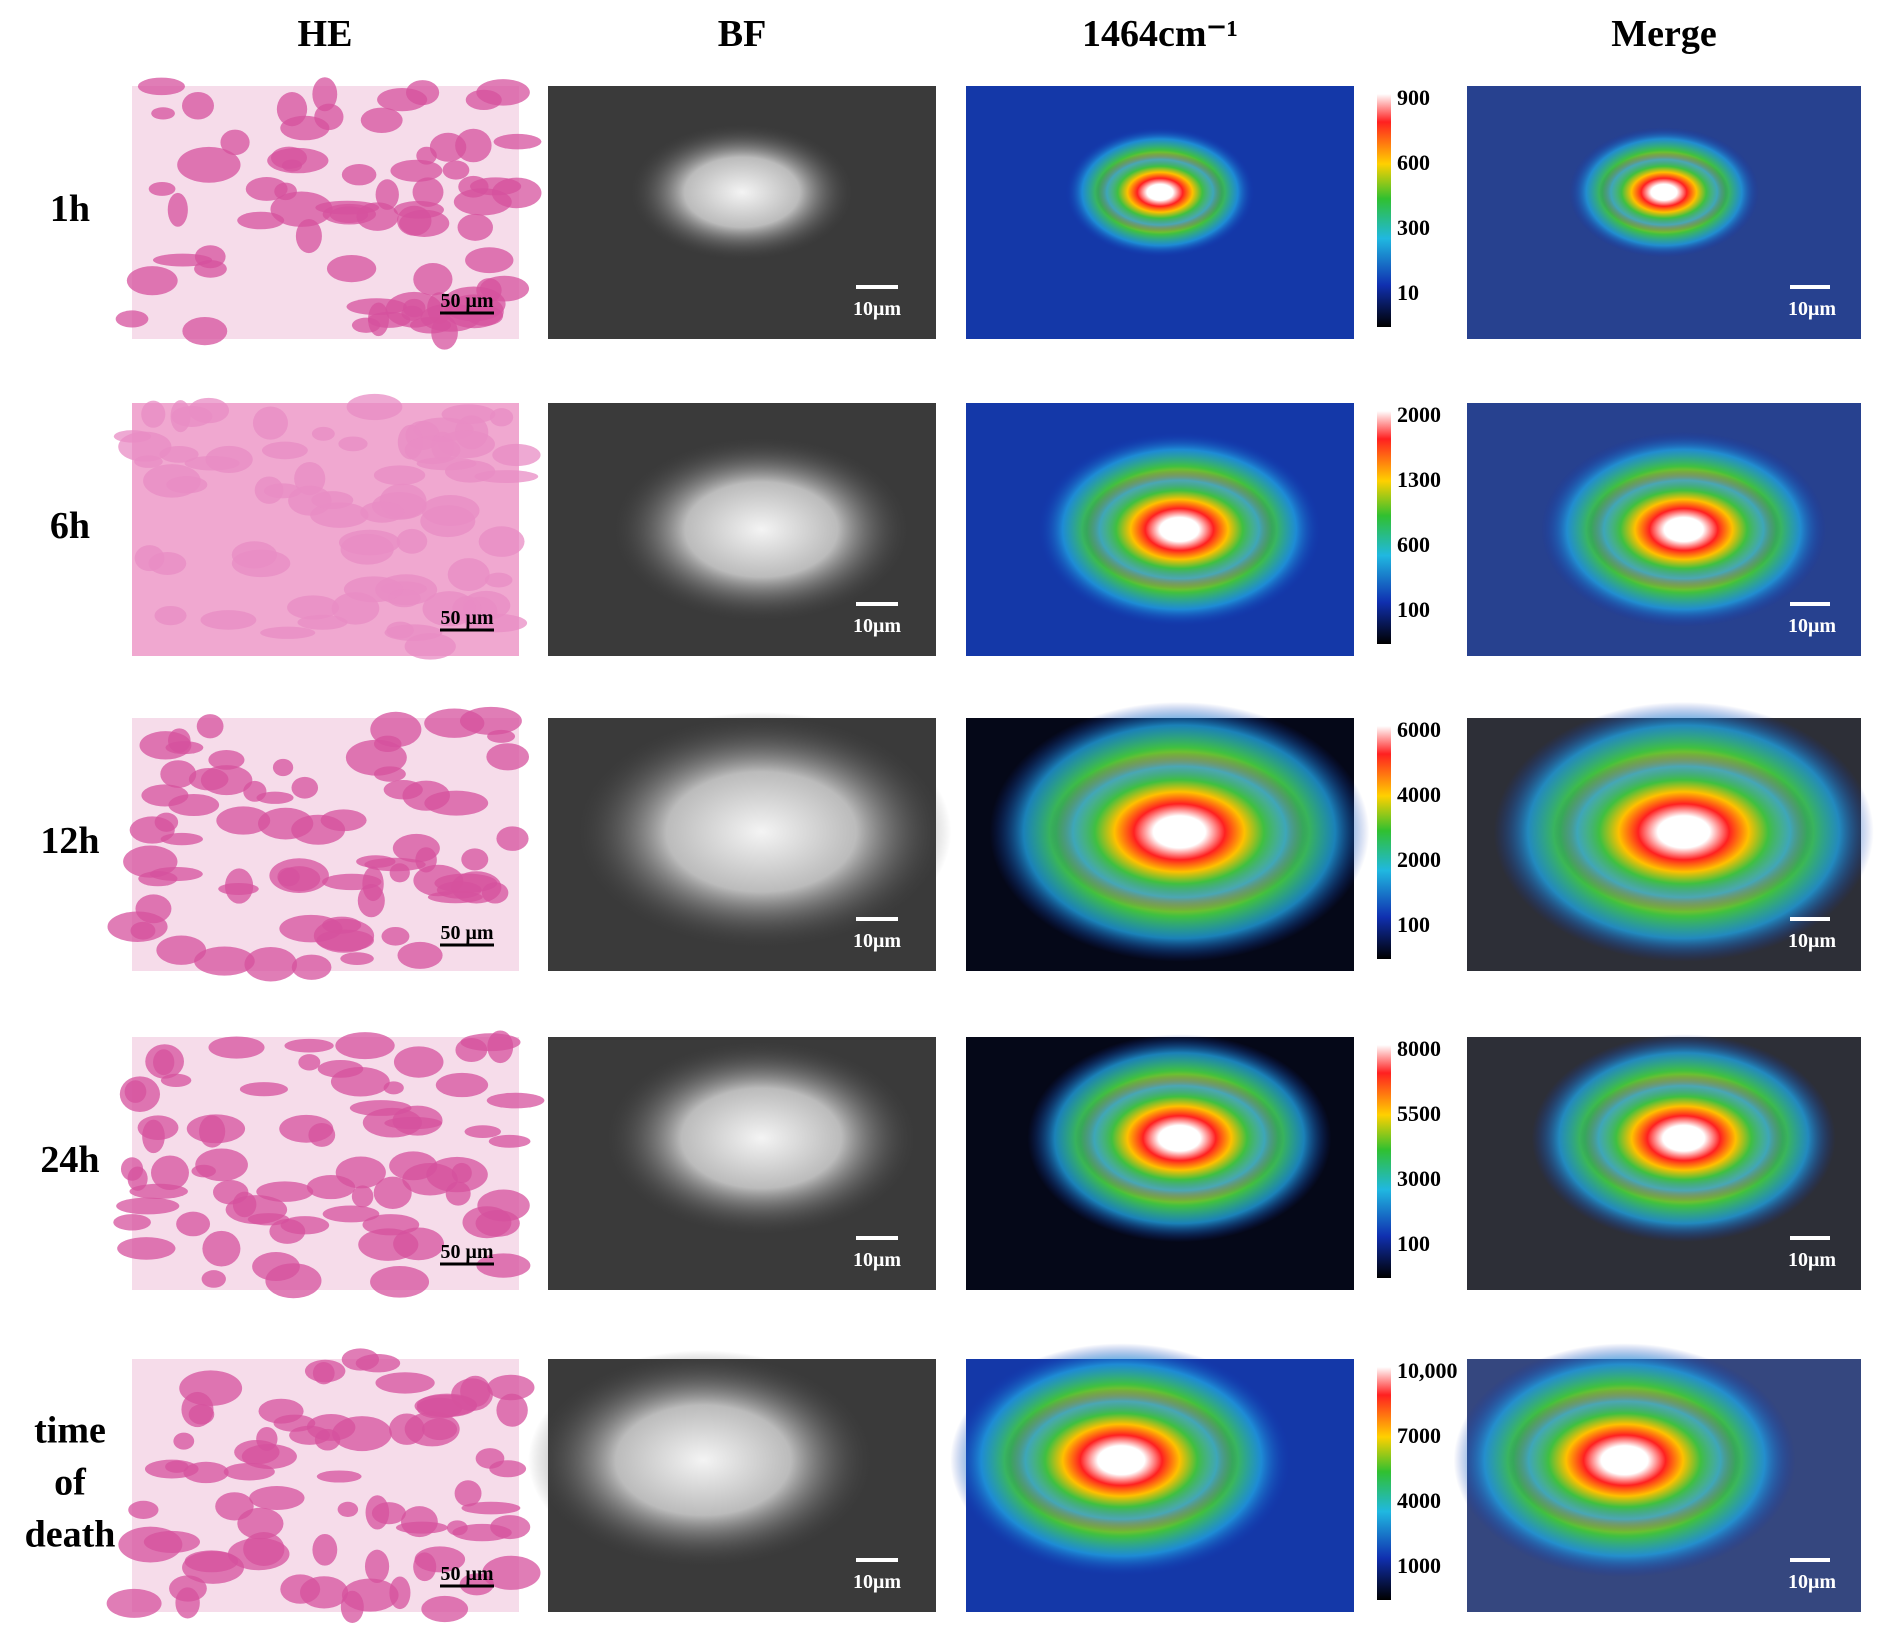 The image size is (1883, 1637). What do you see at coordinates (1419, 414) in the screenshot?
I see `colorbar-tick: 2000` at bounding box center [1419, 414].